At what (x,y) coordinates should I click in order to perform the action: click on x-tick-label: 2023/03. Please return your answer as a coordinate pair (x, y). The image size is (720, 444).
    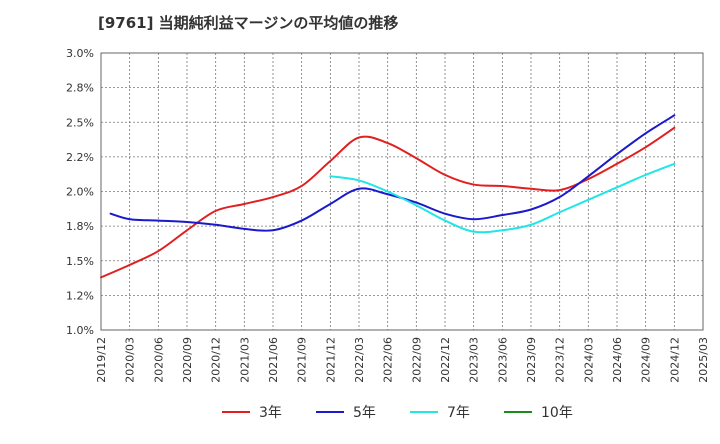
    Looking at the image, I should click on (474, 360).